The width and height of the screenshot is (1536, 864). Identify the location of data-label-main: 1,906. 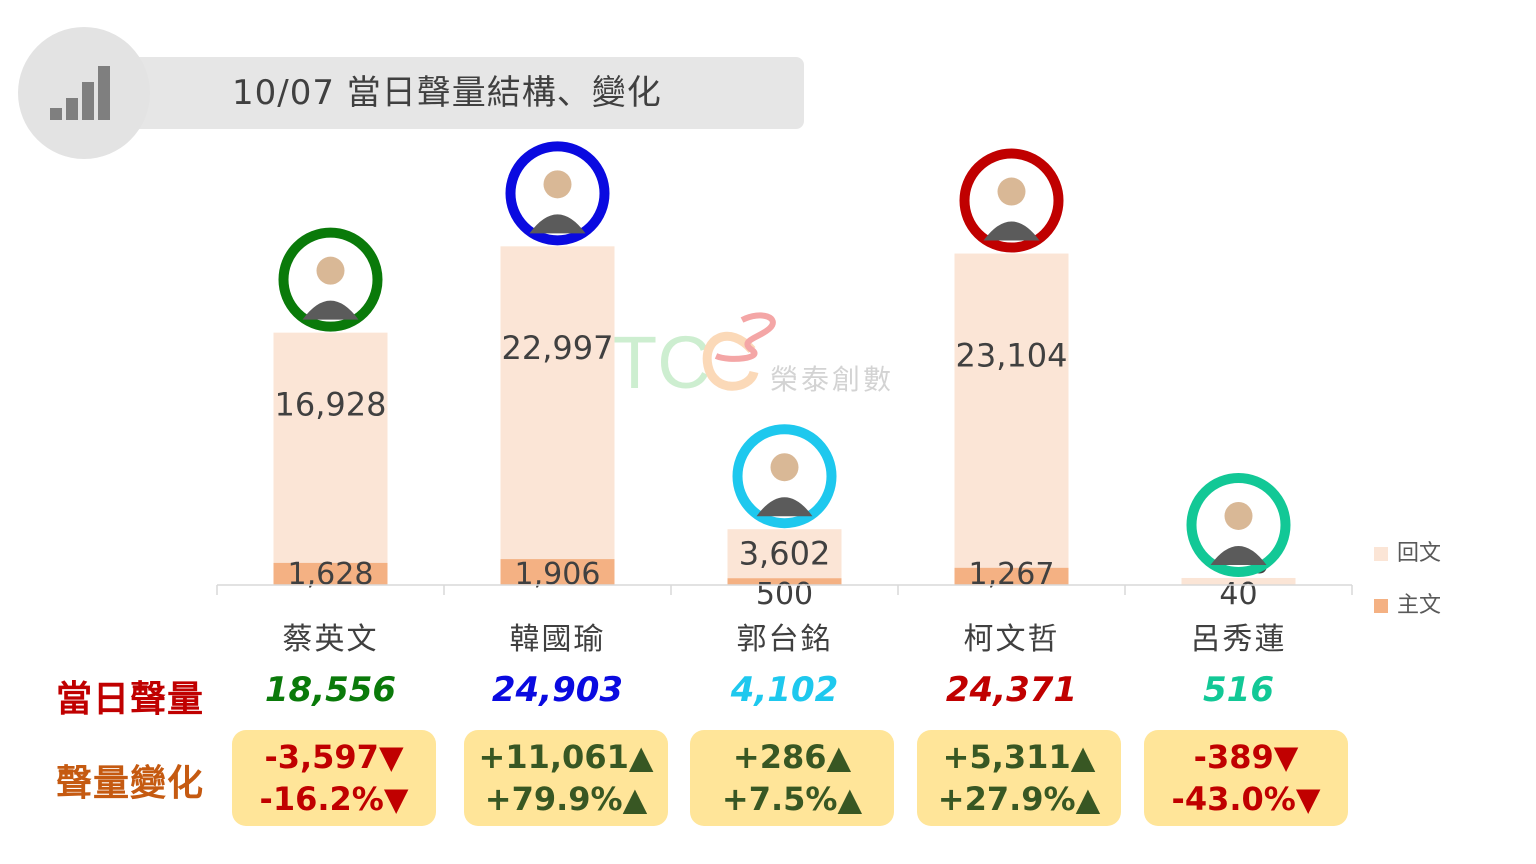
(558, 574).